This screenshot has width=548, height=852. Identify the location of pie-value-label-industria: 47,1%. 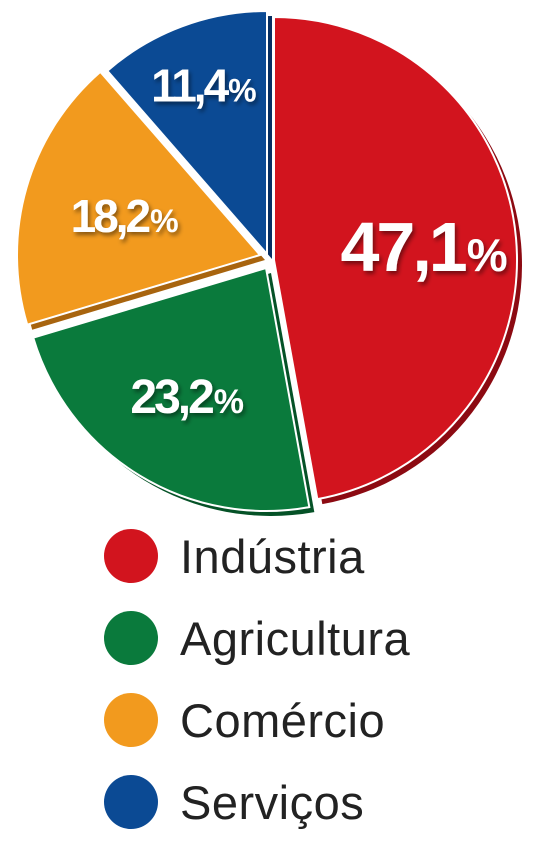
(423, 247).